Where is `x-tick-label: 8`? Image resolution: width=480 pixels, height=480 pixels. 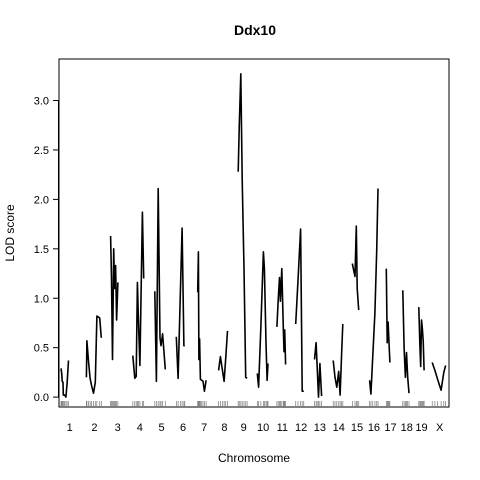
x-tick-label: 8 is located at coordinates (224, 428).